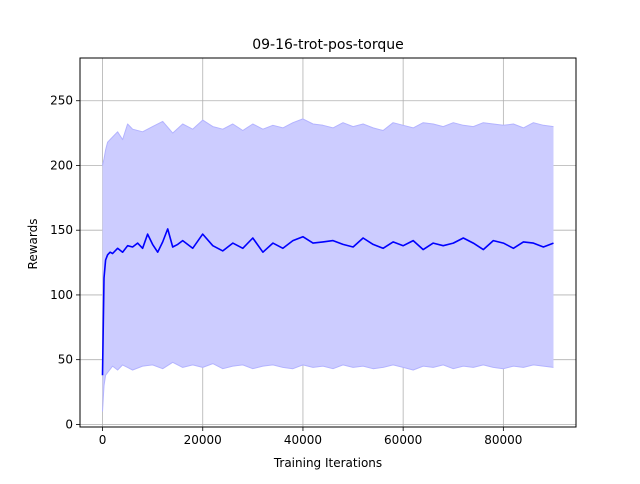 The height and width of the screenshot is (484, 640). I want to click on y-tick-label-4: 200, so click(61, 165).